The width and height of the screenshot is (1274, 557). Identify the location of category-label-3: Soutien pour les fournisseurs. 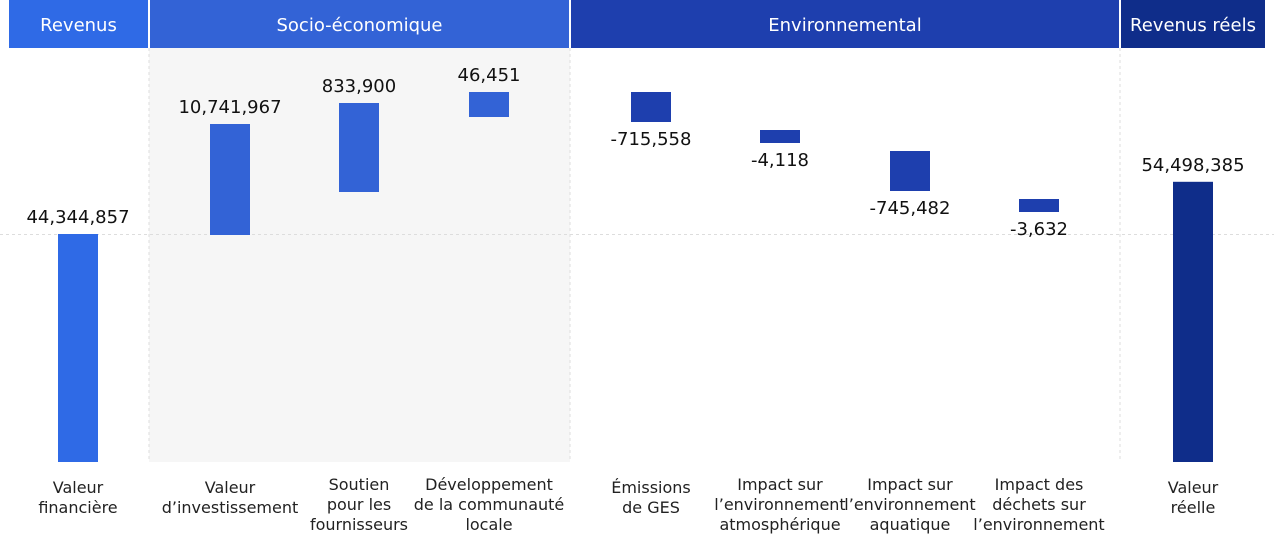
(359, 504).